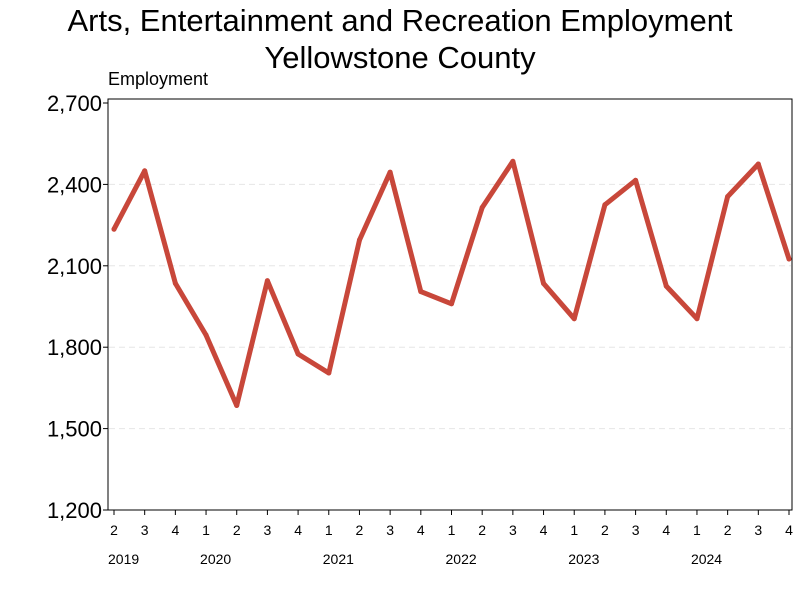 The width and height of the screenshot is (800, 600). I want to click on year-label: 2022, so click(461, 559).